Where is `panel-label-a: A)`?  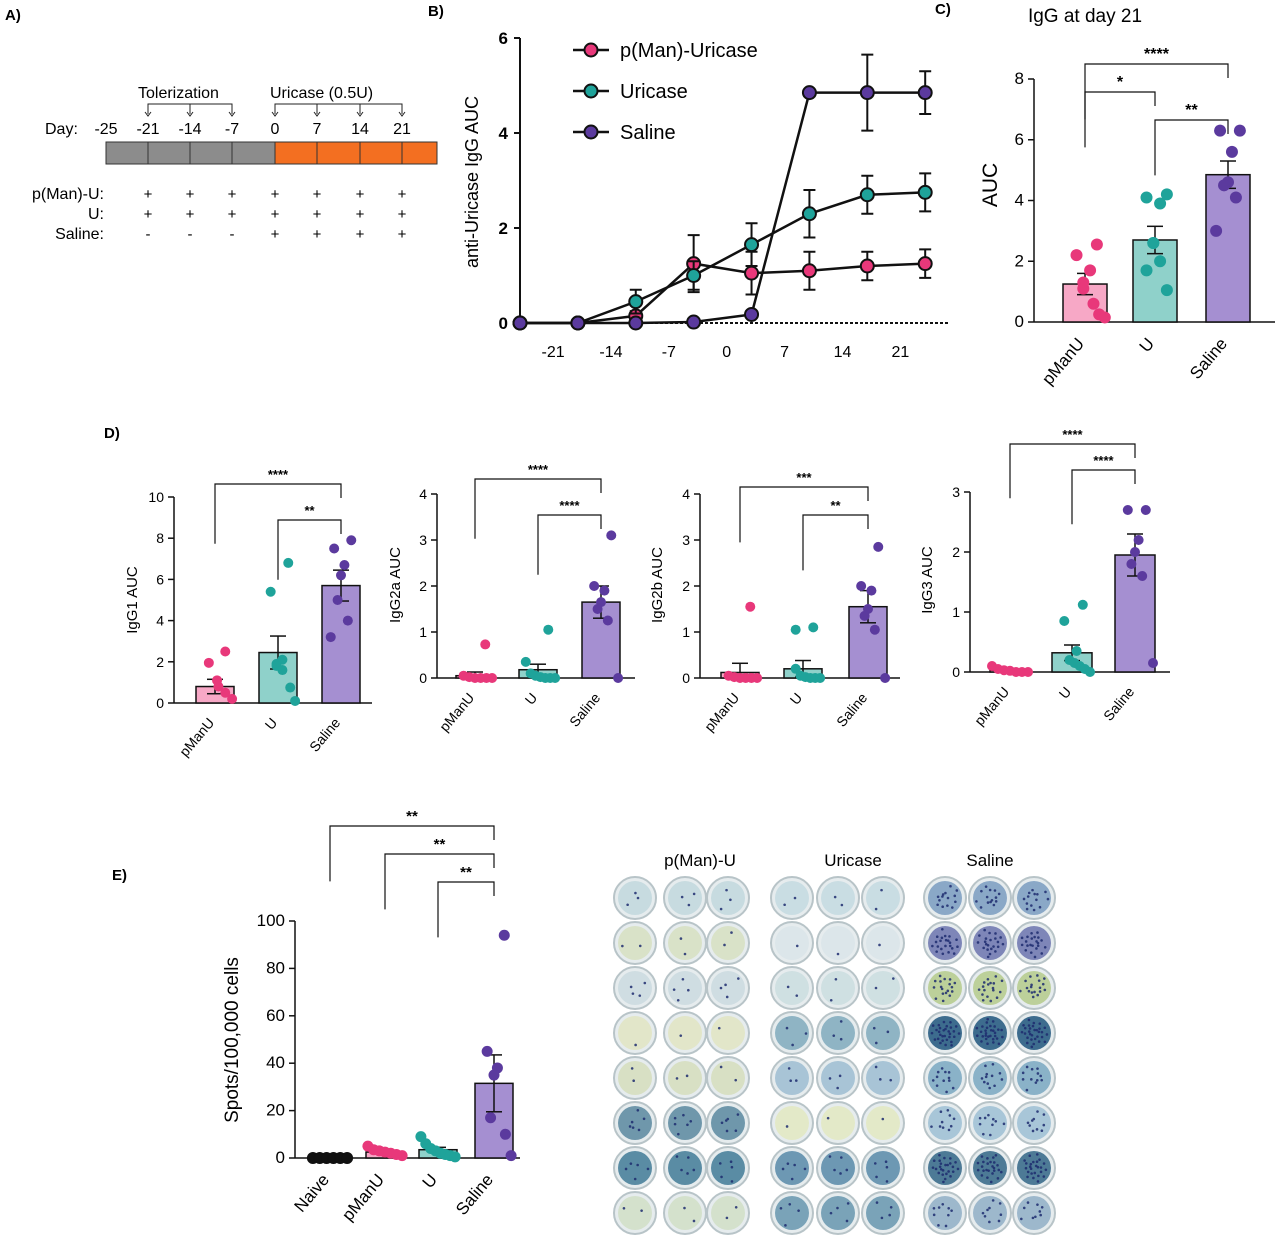 panel-label-a: A) is located at coordinates (13, 15).